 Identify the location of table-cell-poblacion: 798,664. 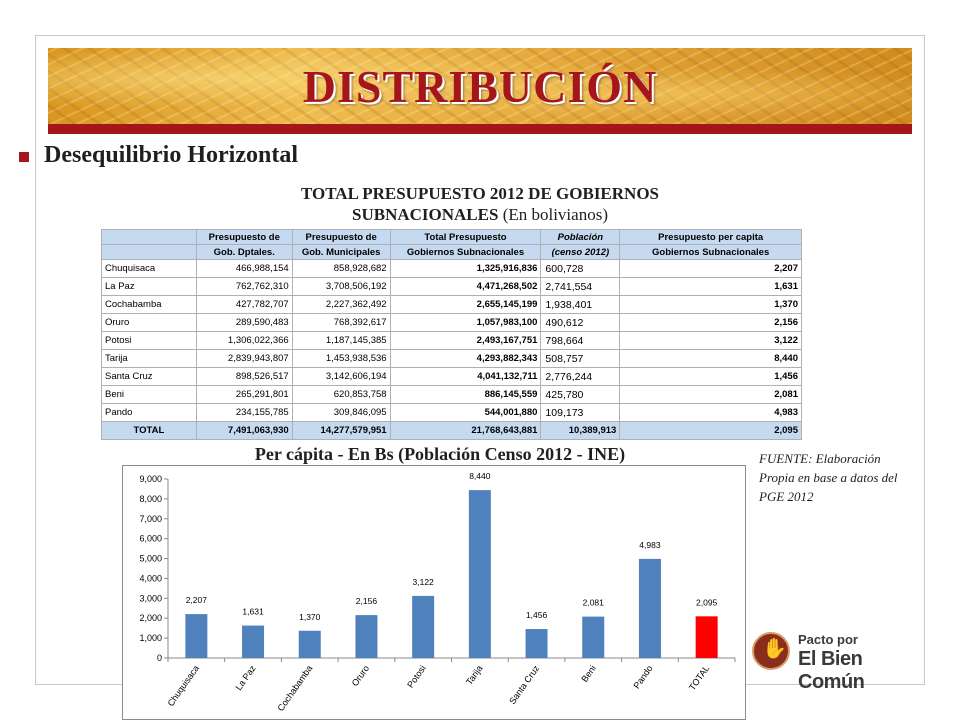
(580, 340).